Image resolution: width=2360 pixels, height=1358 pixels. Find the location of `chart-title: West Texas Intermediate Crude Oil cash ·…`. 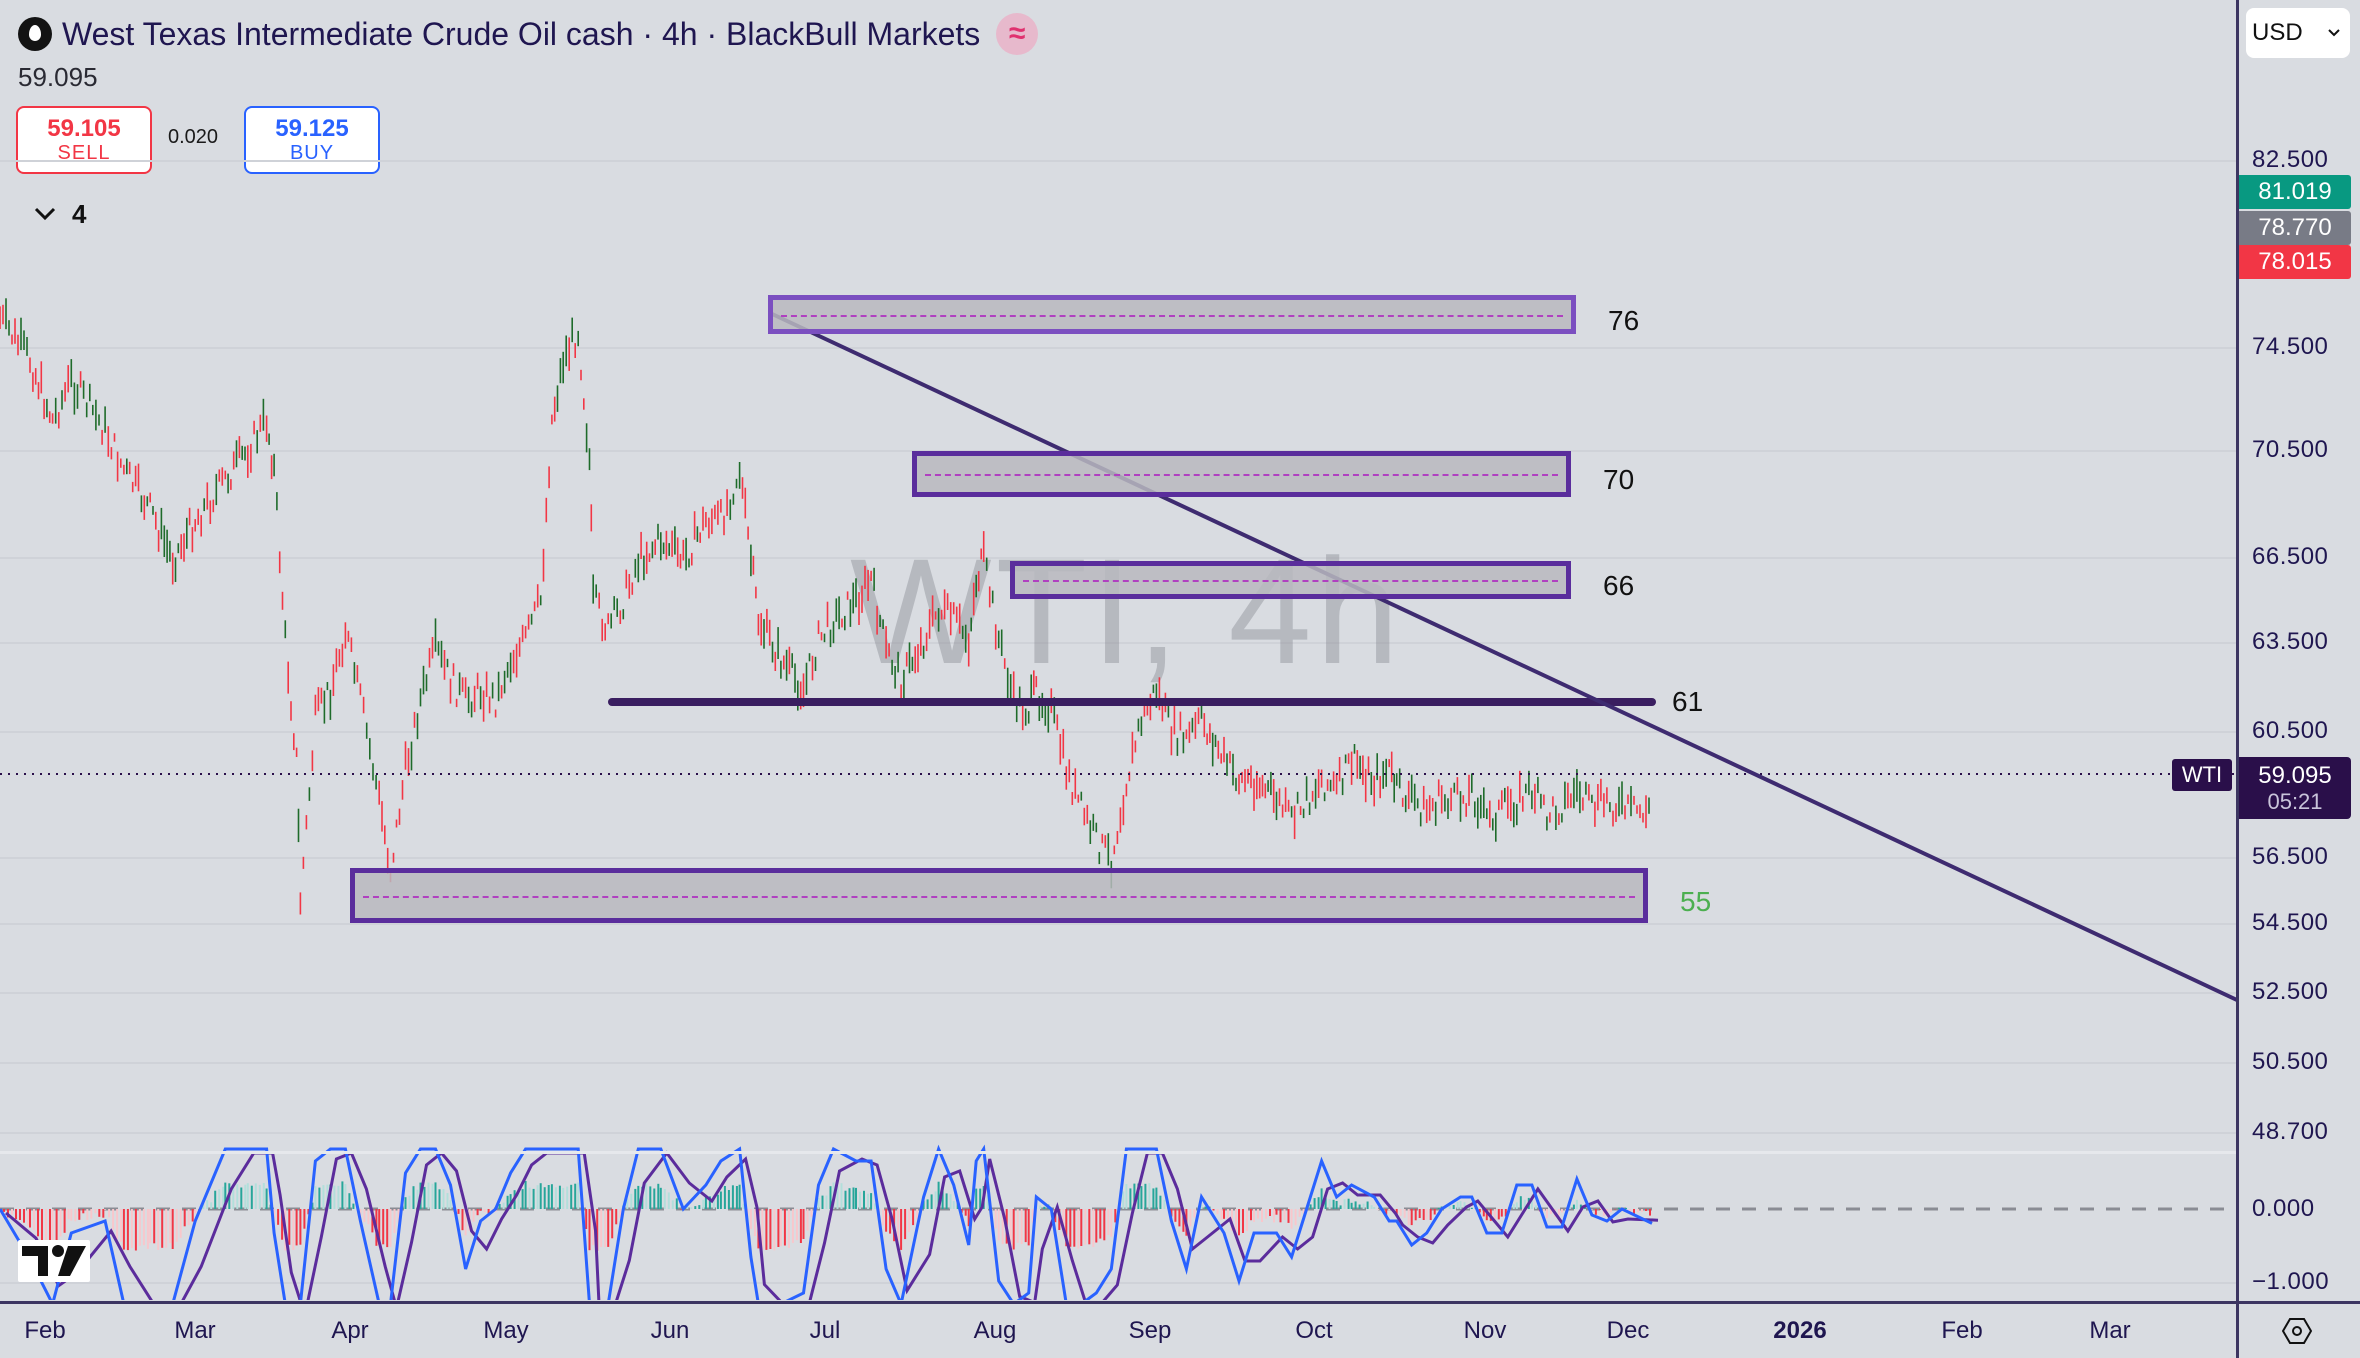

chart-title: West Texas Intermediate Crude Oil cash ·… is located at coordinates (528, 34).